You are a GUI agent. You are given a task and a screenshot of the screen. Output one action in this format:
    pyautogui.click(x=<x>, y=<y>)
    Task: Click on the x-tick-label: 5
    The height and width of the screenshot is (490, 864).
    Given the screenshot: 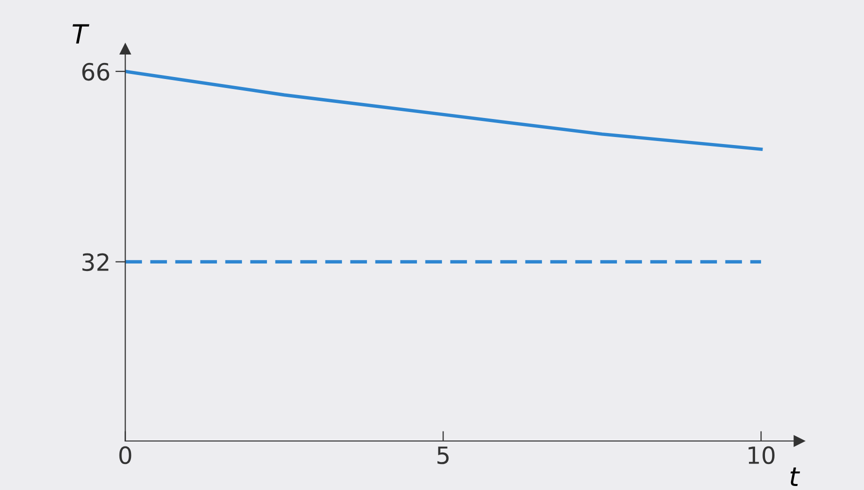 What is the action you would take?
    pyautogui.click(x=443, y=455)
    